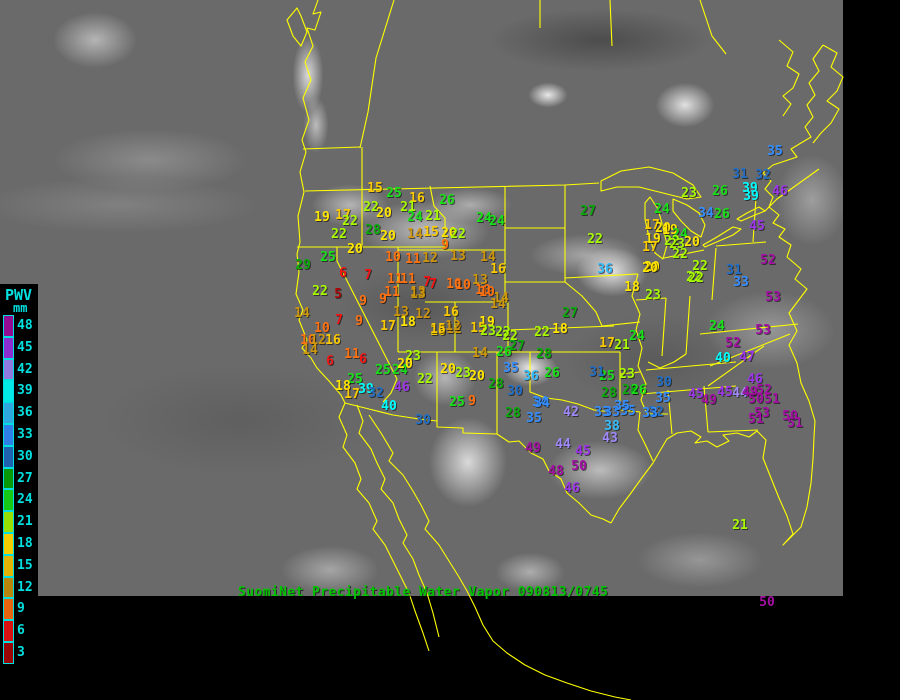 The width and height of the screenshot is (900, 700). Describe the element at coordinates (610, 438) in the screenshot. I see `station-value: 43` at that location.